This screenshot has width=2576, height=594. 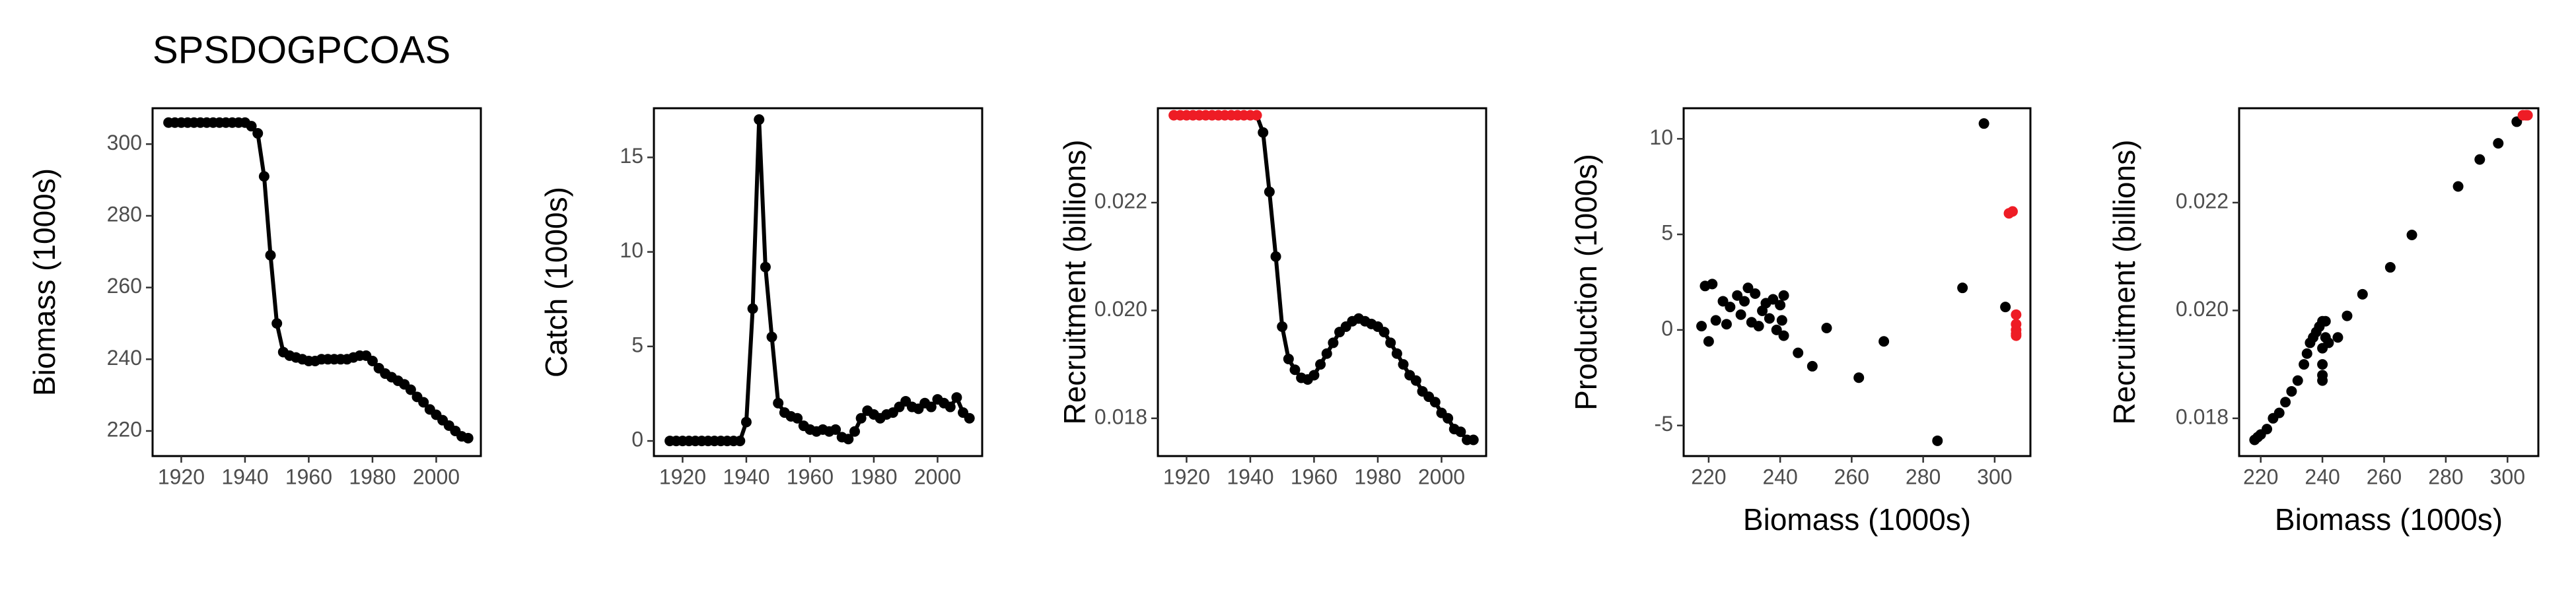 What do you see at coordinates (873, 477) in the screenshot?
I see `x-tick-label: 1980` at bounding box center [873, 477].